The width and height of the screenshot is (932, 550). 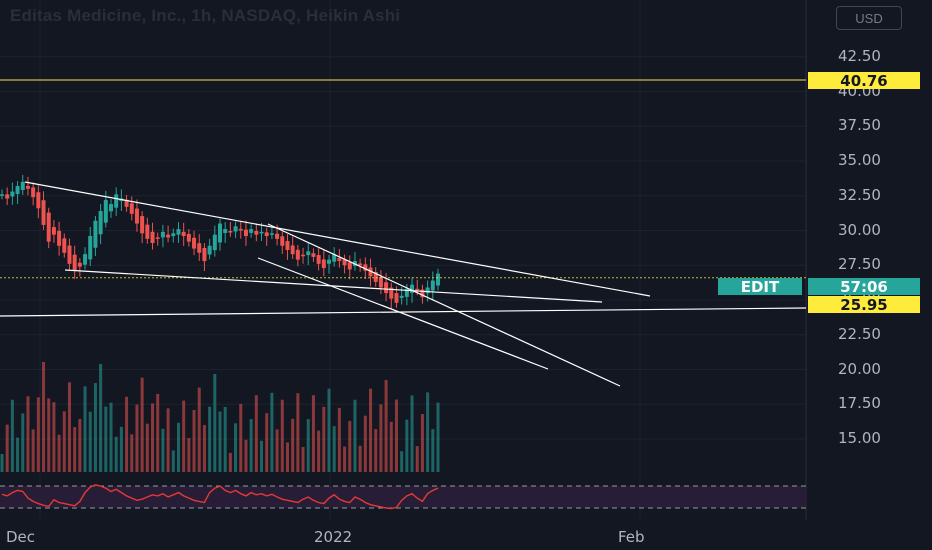 What do you see at coordinates (21, 537) in the screenshot?
I see `time-tick-label: Dec` at bounding box center [21, 537].